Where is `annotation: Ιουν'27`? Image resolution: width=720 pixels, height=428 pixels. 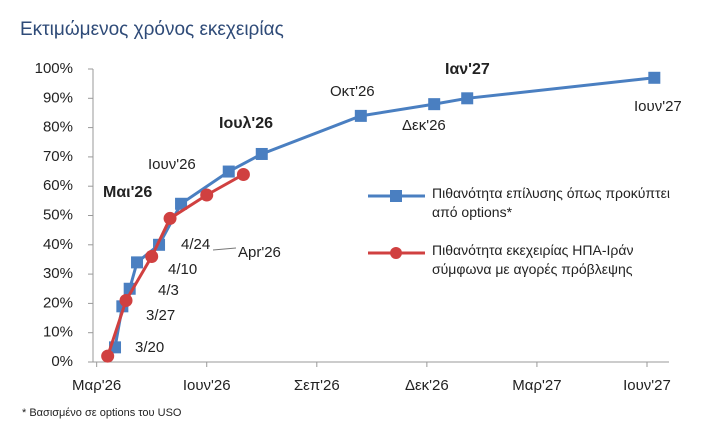 annotation: Ιουν'27 is located at coordinates (658, 106).